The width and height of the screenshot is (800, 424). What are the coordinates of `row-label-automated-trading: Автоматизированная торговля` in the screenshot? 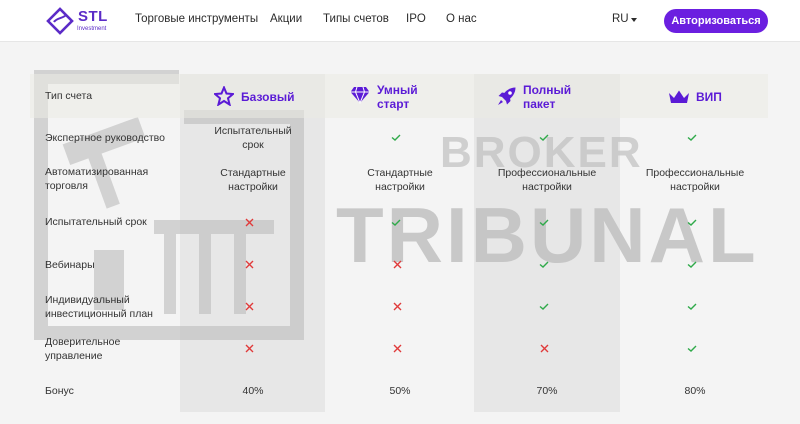 It's located at (96, 179).